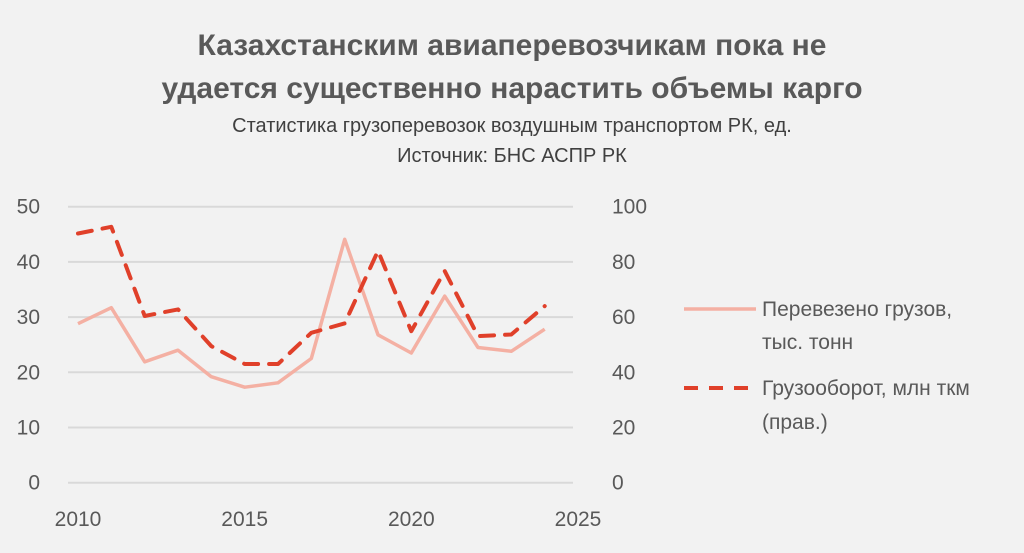 Image resolution: width=1024 pixels, height=553 pixels. What do you see at coordinates (512, 156) in the screenshot?
I see `chart-source: Источник: БНС АСПР РК` at bounding box center [512, 156].